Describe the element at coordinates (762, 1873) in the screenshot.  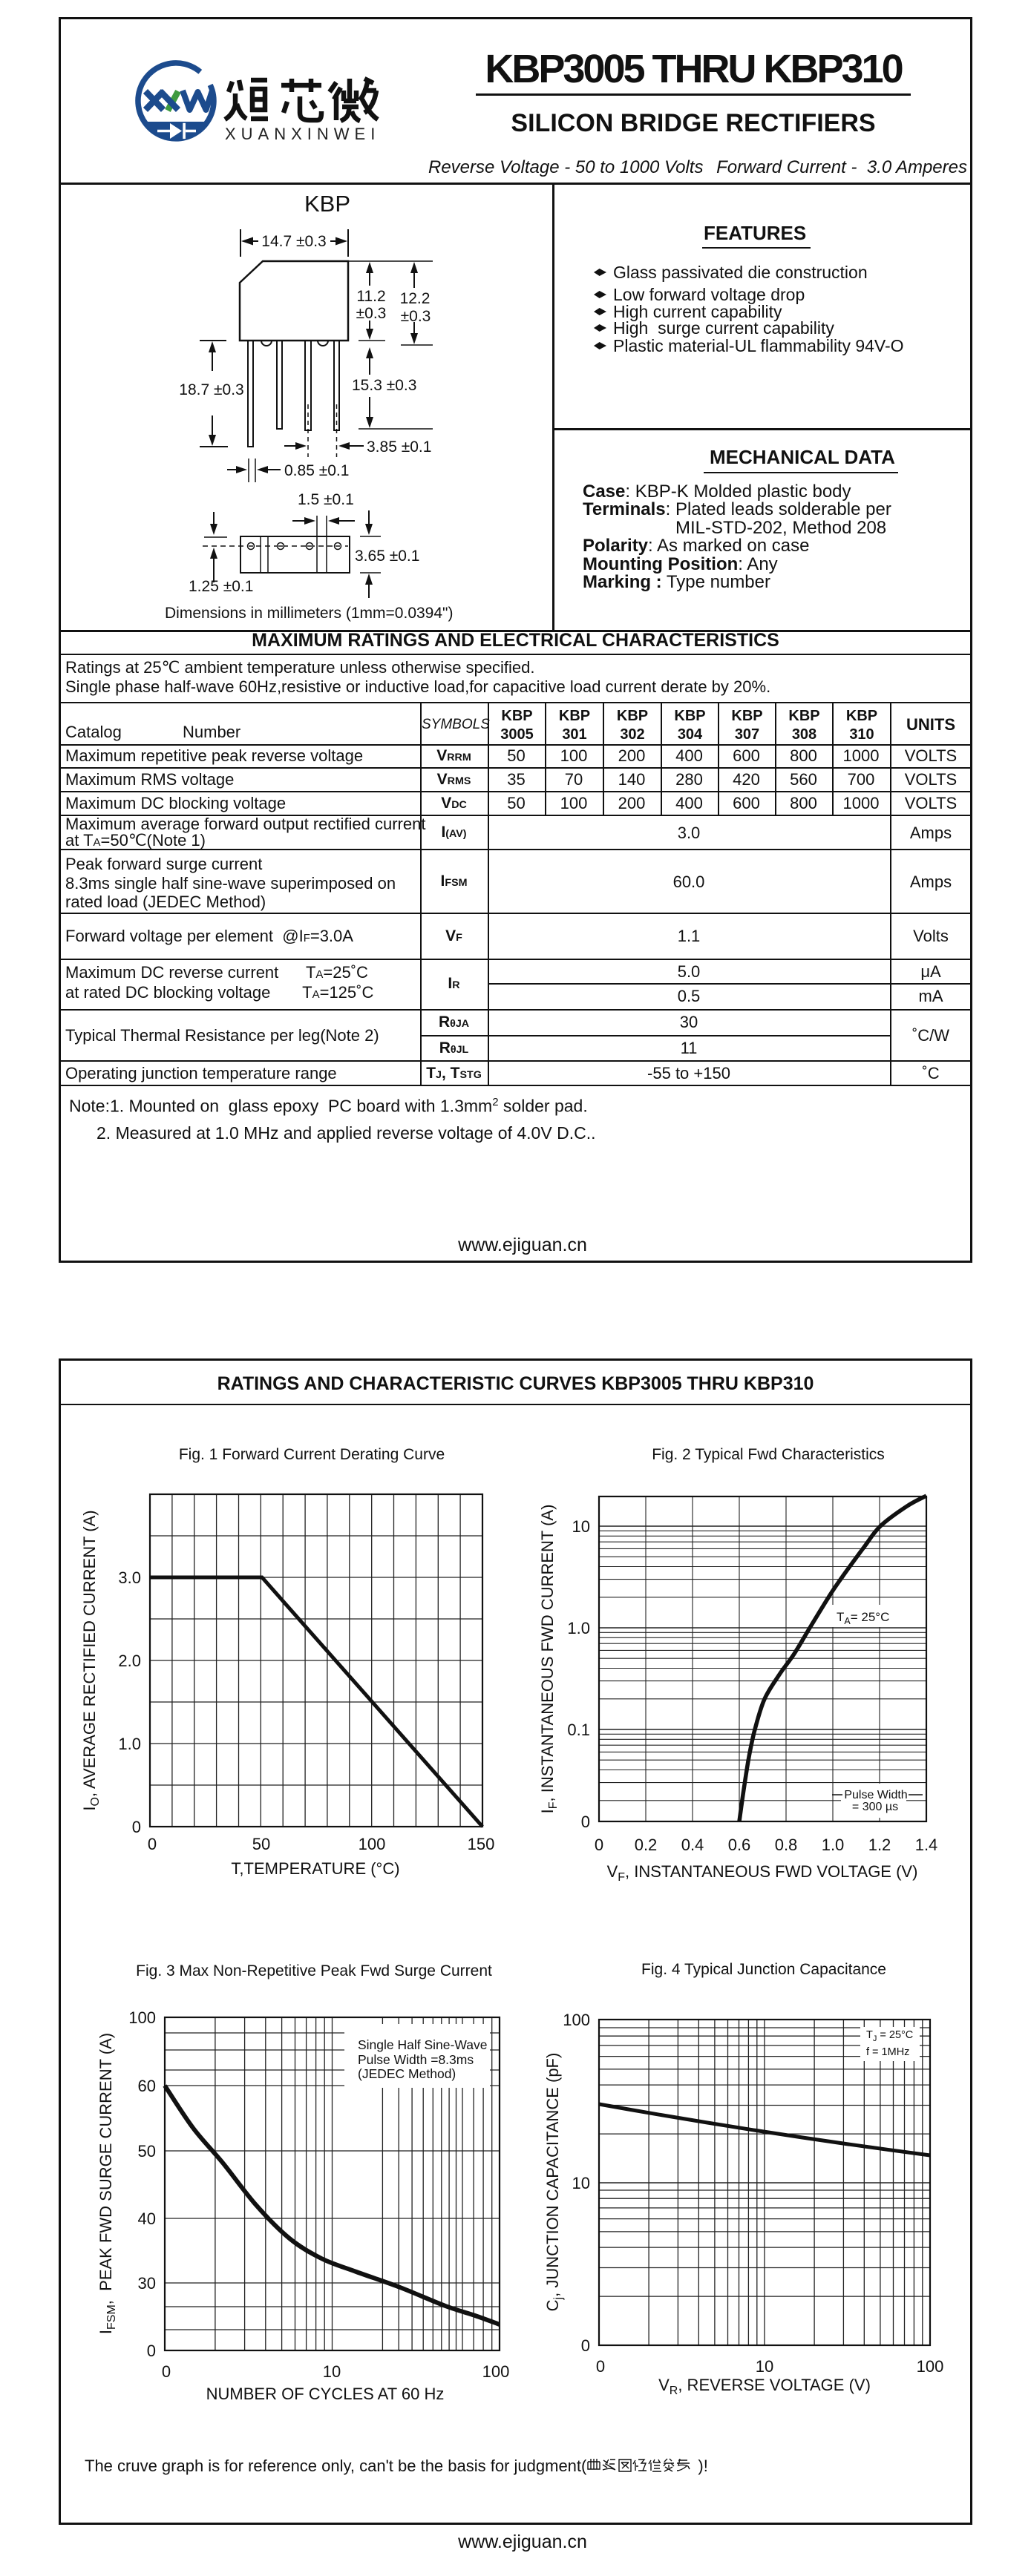
I see `svg-text:VF, INSTANTANEOUS FWD VOLTAGE: VF, INSTANTANEOUS FWD VOLTAGE (V)` at that location.